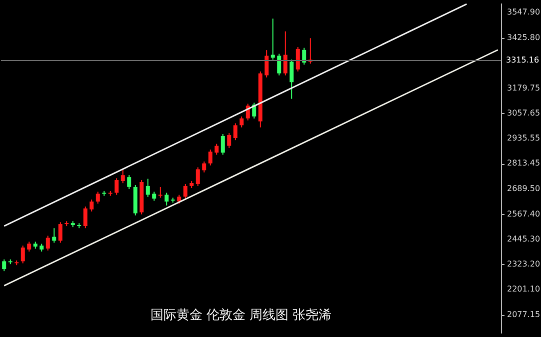  Describe the element at coordinates (523, 189) in the screenshot. I see `y-tick-label: 2689.50` at that location.